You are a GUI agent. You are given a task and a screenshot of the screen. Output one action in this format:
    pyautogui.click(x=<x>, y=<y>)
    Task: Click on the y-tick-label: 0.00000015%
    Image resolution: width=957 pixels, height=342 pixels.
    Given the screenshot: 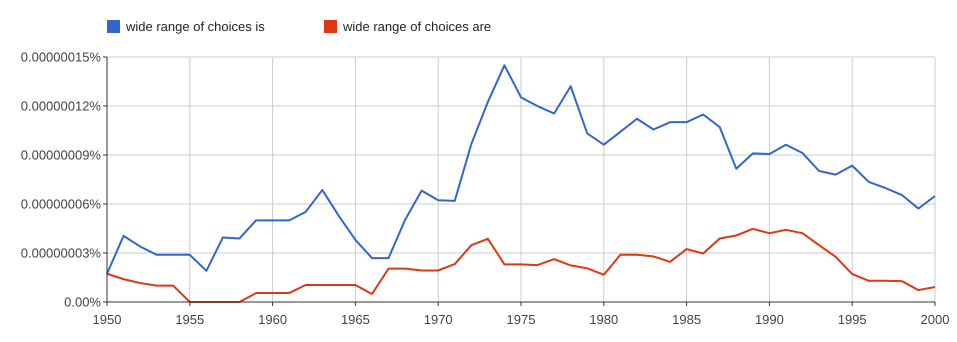 What is the action you would take?
    pyautogui.click(x=61, y=57)
    